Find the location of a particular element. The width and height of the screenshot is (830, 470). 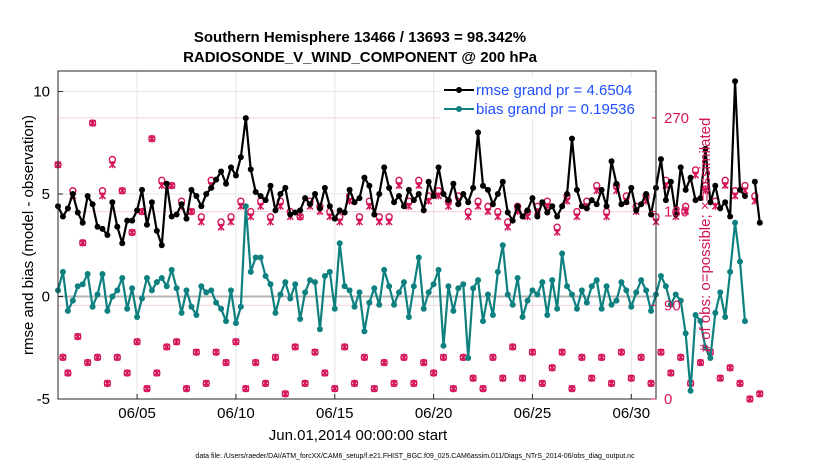

y-right-tick-label: 180 is located at coordinates (676, 212).